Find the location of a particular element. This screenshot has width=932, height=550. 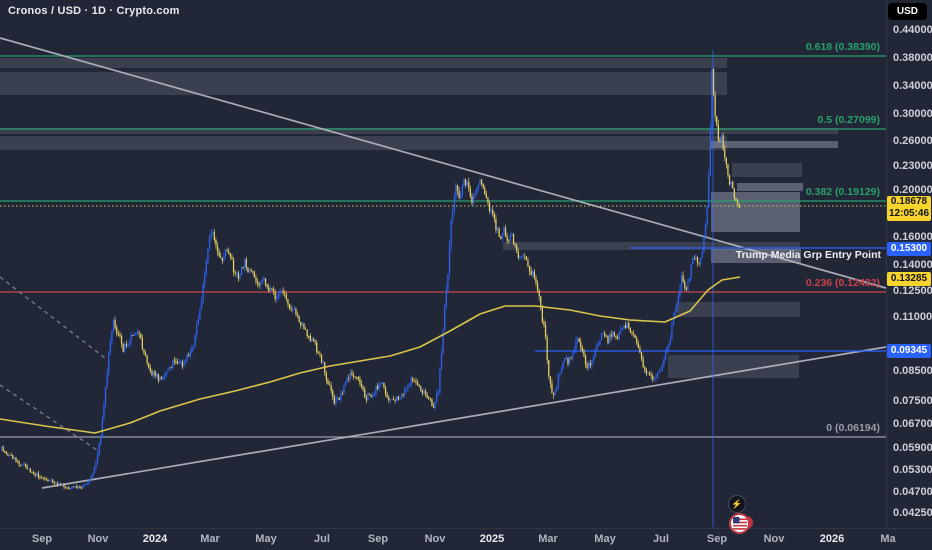

time-tick: 2026 is located at coordinates (832, 539).